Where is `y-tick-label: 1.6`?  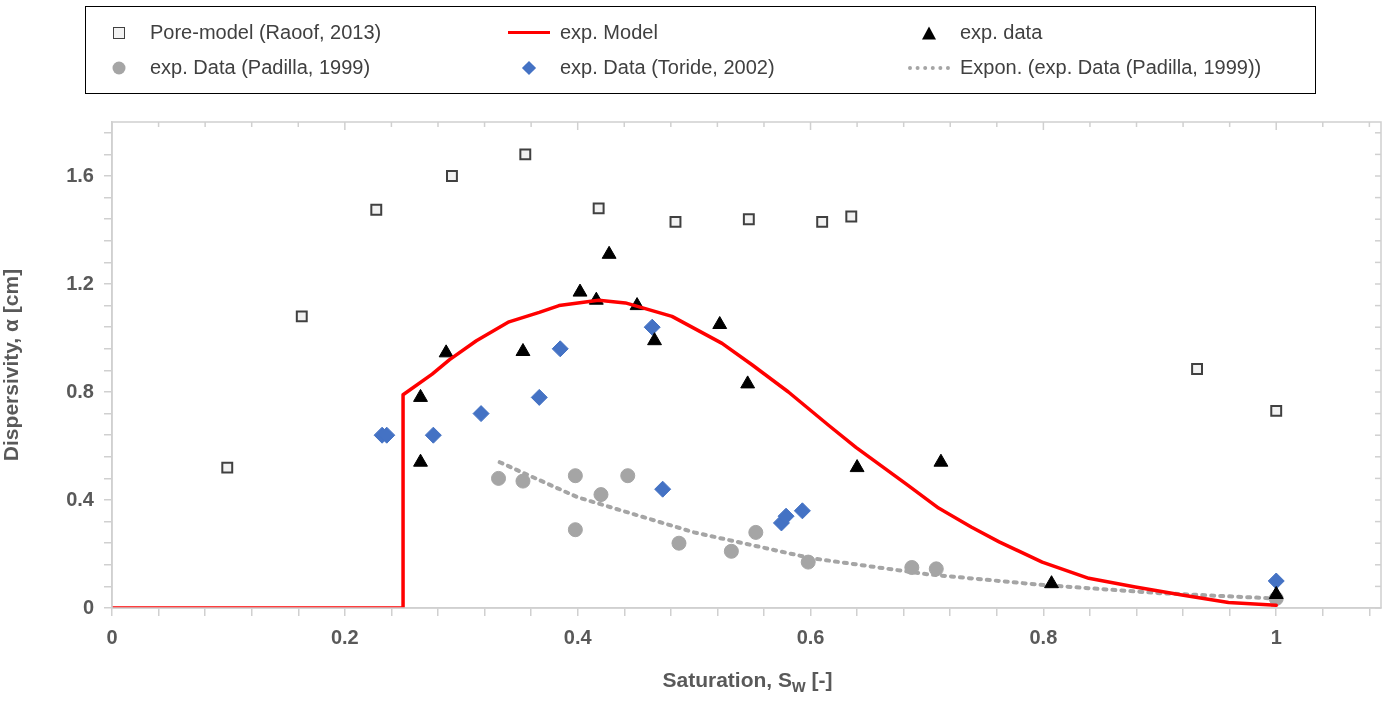 y-tick-label: 1.6 is located at coordinates (80, 174).